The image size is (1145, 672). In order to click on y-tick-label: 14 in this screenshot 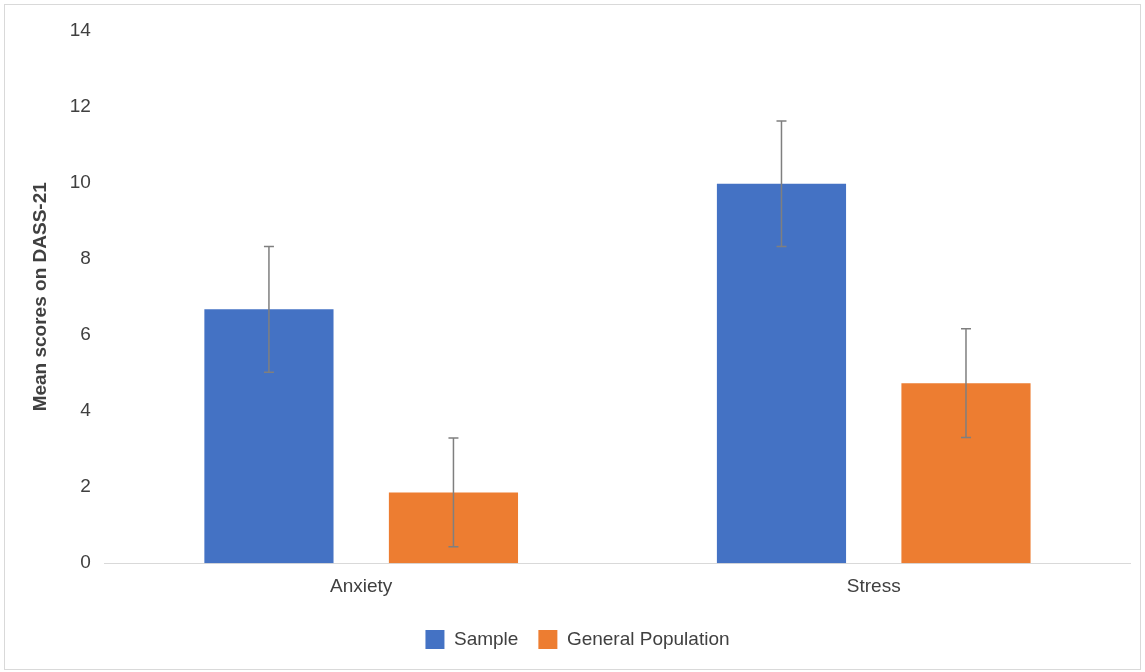, I will do `click(80, 29)`.